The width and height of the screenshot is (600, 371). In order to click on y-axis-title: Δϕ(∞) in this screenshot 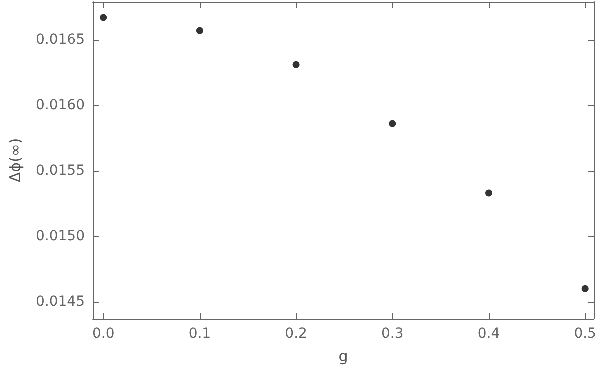, I will do `click(15, 160)`.